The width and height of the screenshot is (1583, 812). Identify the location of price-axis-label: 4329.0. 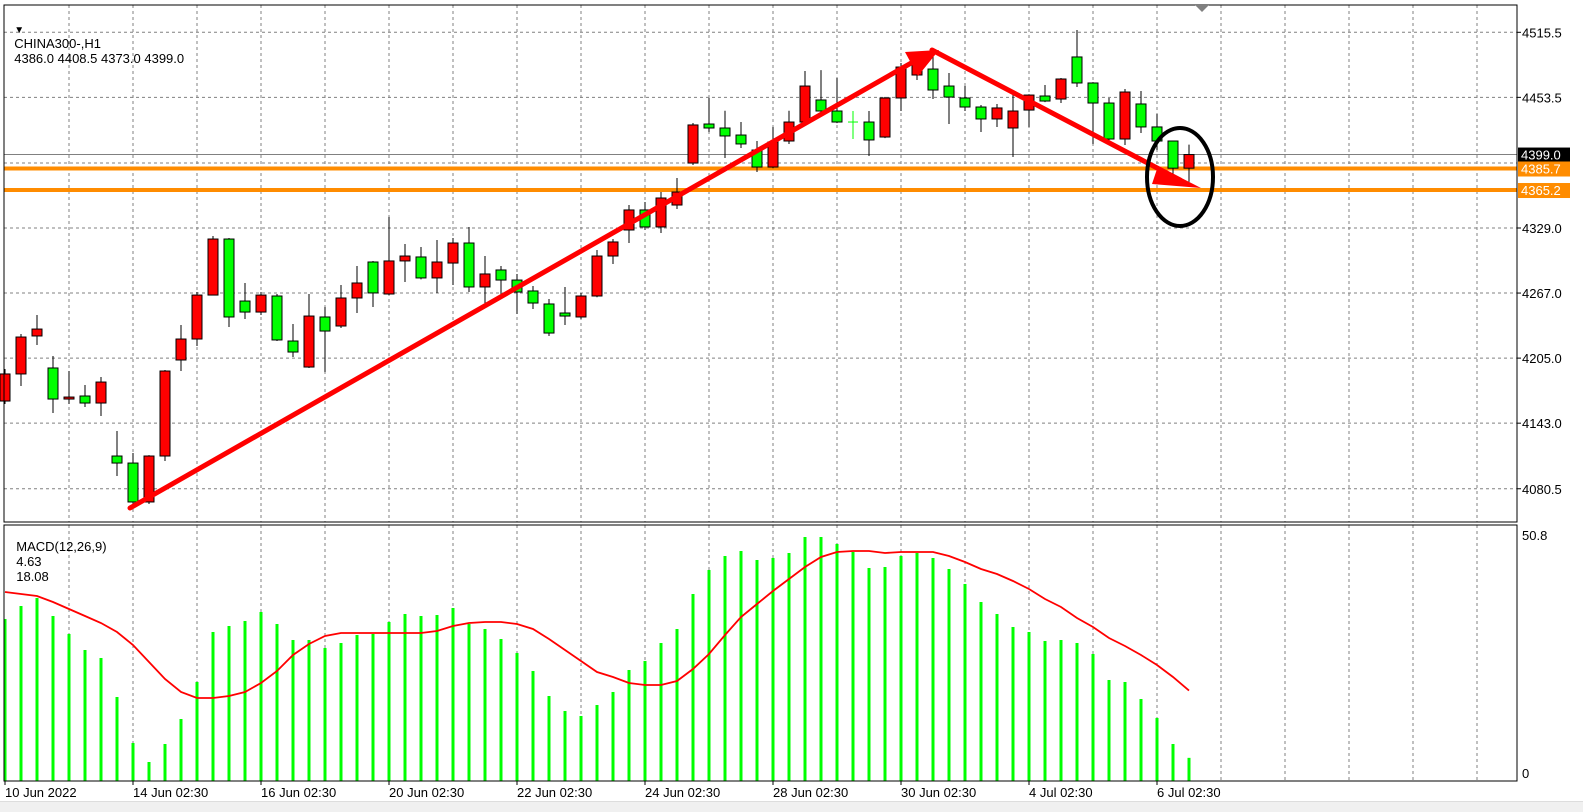
(1542, 228).